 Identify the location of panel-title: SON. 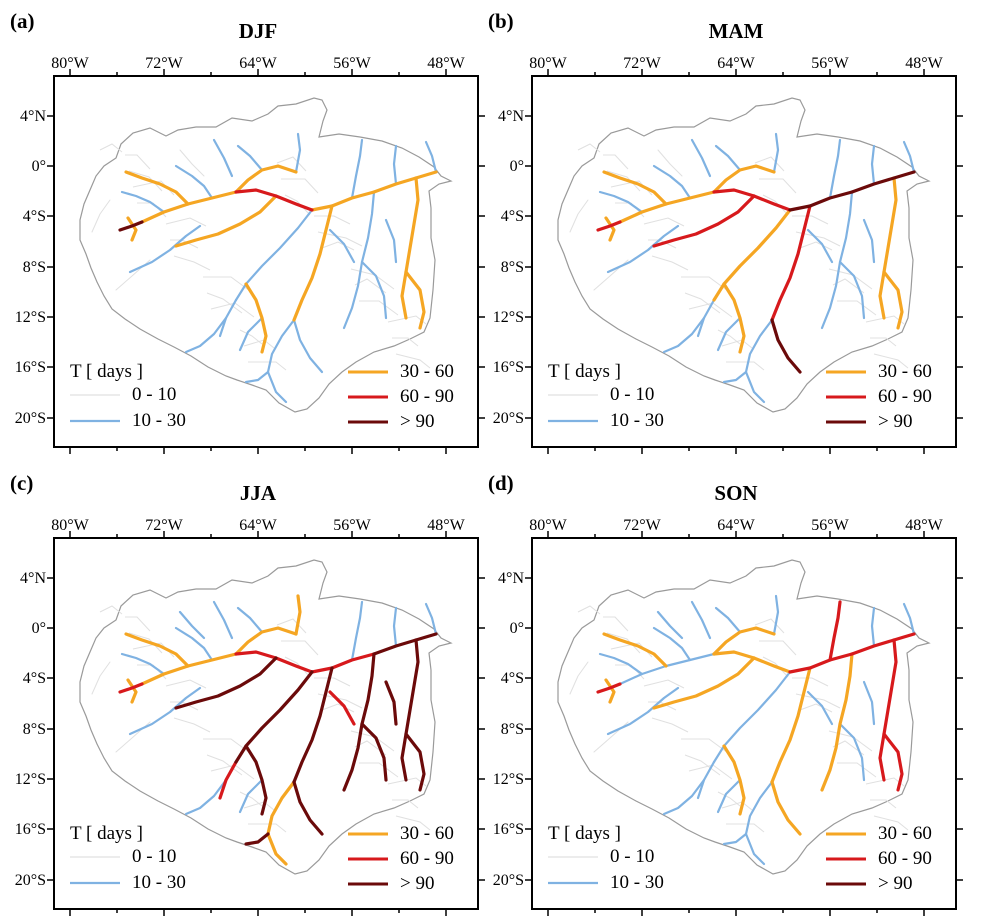
(735, 493).